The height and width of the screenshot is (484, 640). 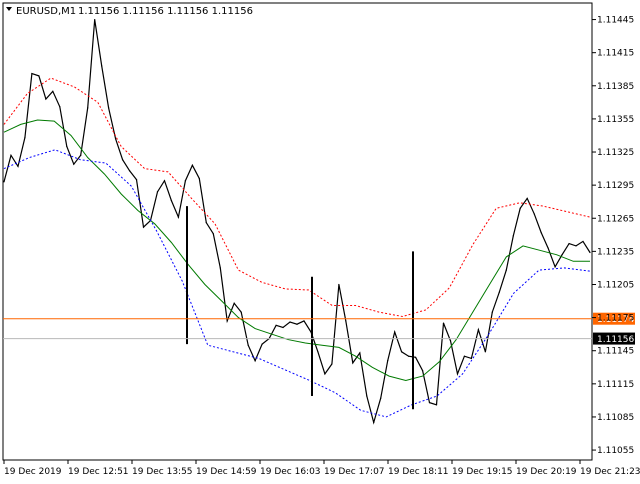 I want to click on x-tick-label: 19 Dec 16:03, so click(x=290, y=472).